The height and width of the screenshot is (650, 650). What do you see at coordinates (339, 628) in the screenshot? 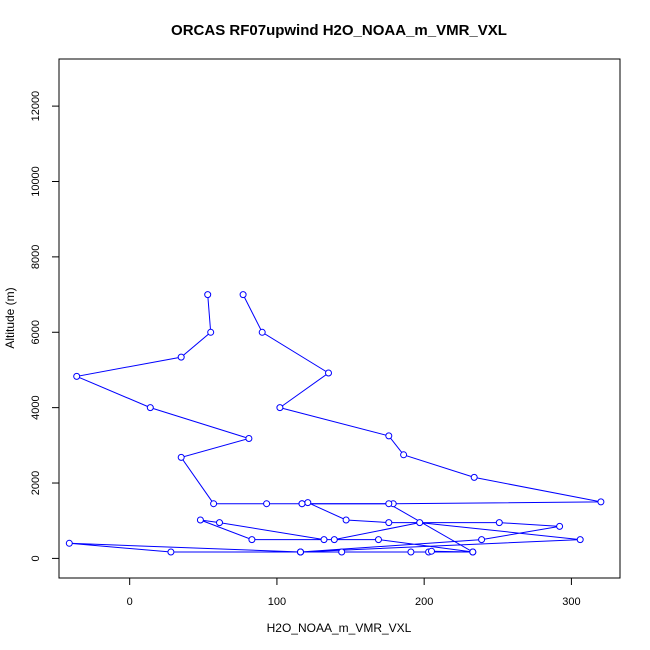
I see `x-axis-label: H2O_NOAA_m_VMR_VXL` at bounding box center [339, 628].